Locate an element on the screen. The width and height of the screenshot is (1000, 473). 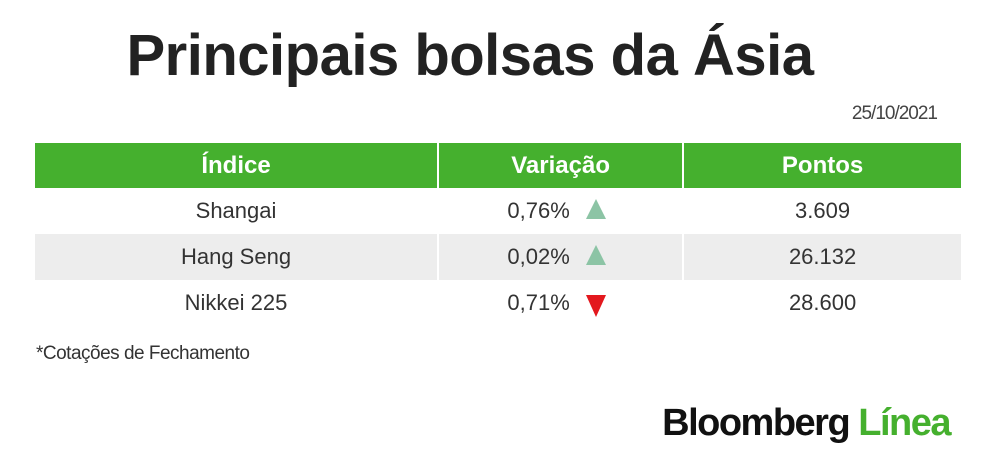
page-title: Principais bolsas da Ásia is located at coordinates (470, 55).